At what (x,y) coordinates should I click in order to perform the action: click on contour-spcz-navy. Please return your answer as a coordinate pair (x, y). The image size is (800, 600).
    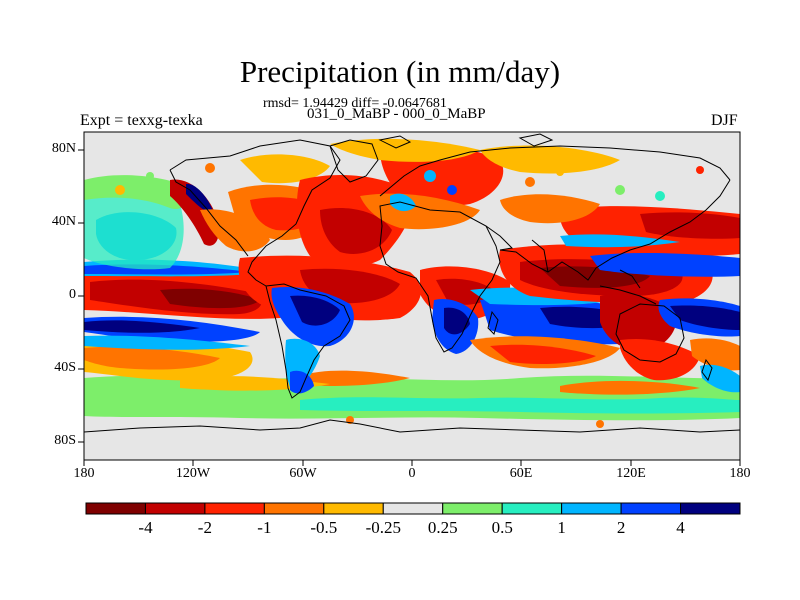
    Looking at the image, I should click on (142, 326).